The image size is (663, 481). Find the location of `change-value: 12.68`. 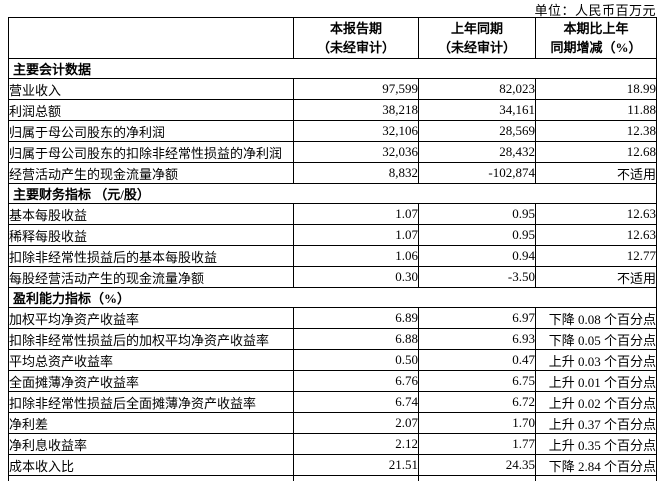

change-value: 12.68 is located at coordinates (596, 152).